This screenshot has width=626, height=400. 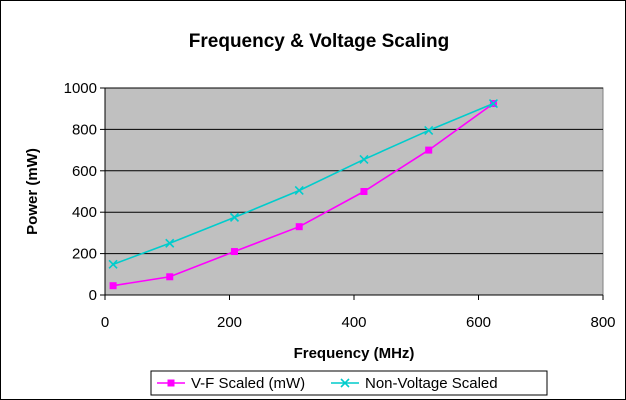 What do you see at coordinates (353, 322) in the screenshot?
I see `x-tick-label: 400` at bounding box center [353, 322].